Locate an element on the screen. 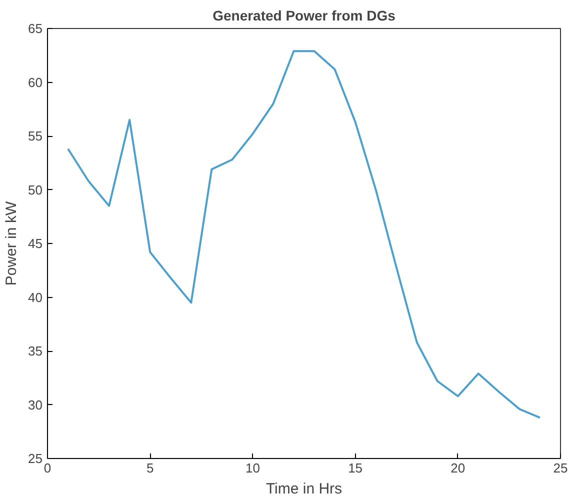 The height and width of the screenshot is (503, 579). x-tick-label: 25 is located at coordinates (560, 468).